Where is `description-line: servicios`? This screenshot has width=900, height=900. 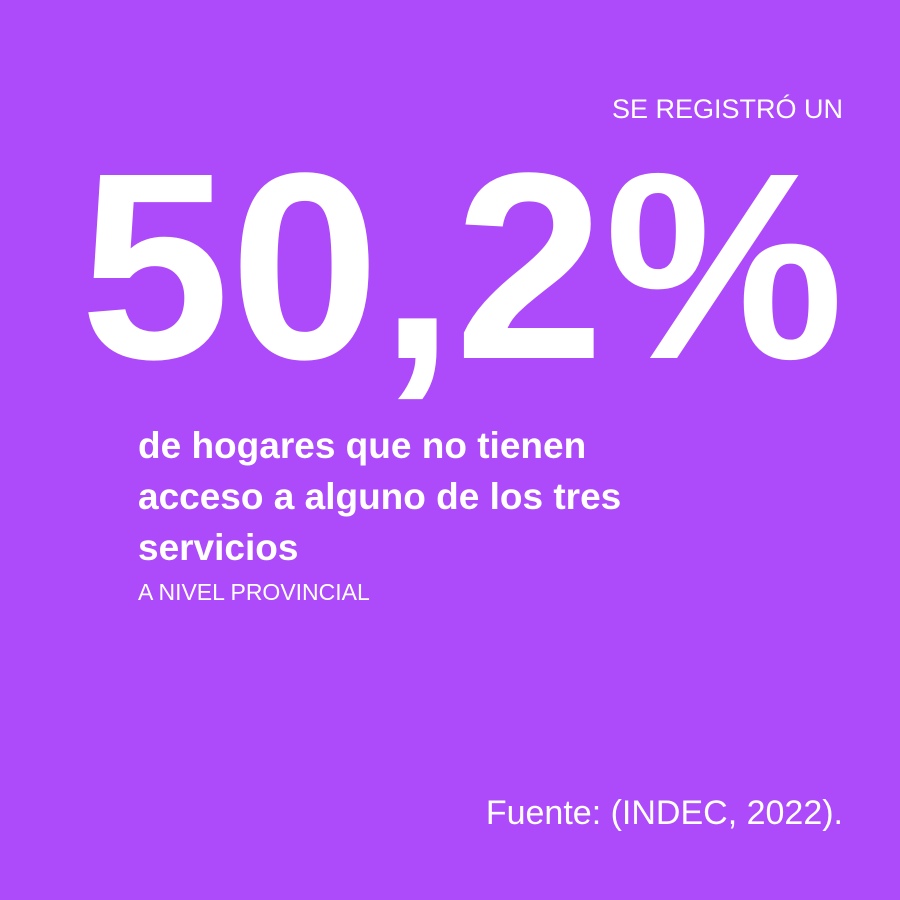 description-line: servicios is located at coordinates (218, 547).